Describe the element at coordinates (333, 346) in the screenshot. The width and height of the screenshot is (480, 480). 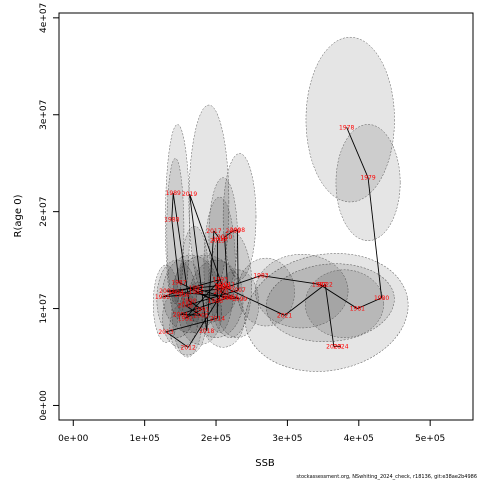
I see `year-label: 2023` at that location.